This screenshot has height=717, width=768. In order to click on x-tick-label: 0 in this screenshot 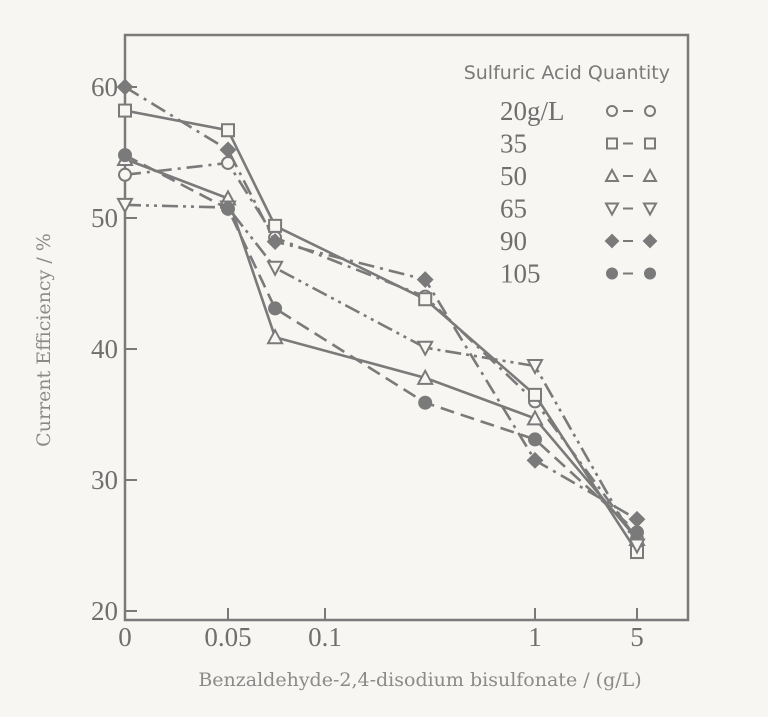, I will do `click(125, 637)`.